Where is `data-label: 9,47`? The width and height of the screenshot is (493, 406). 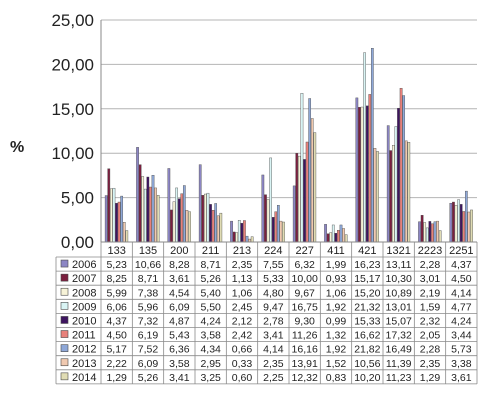 data-label: 9,47 is located at coordinates (273, 307).